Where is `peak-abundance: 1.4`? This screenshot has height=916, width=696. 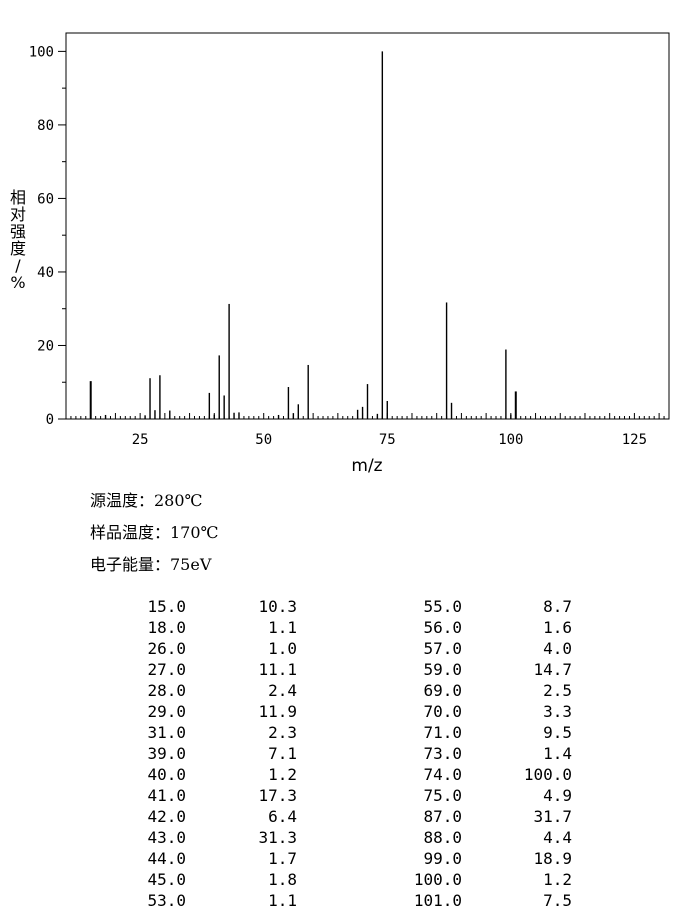
peak-abundance: 1.4 is located at coordinates (557, 753).